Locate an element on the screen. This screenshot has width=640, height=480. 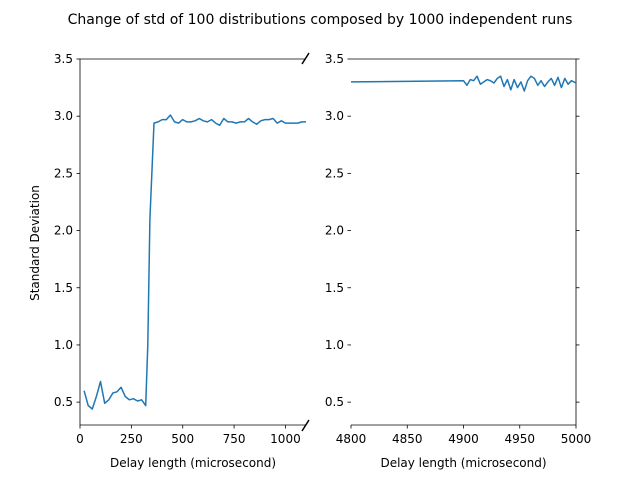
left-x-tick-label: 250 is located at coordinates (131, 439).